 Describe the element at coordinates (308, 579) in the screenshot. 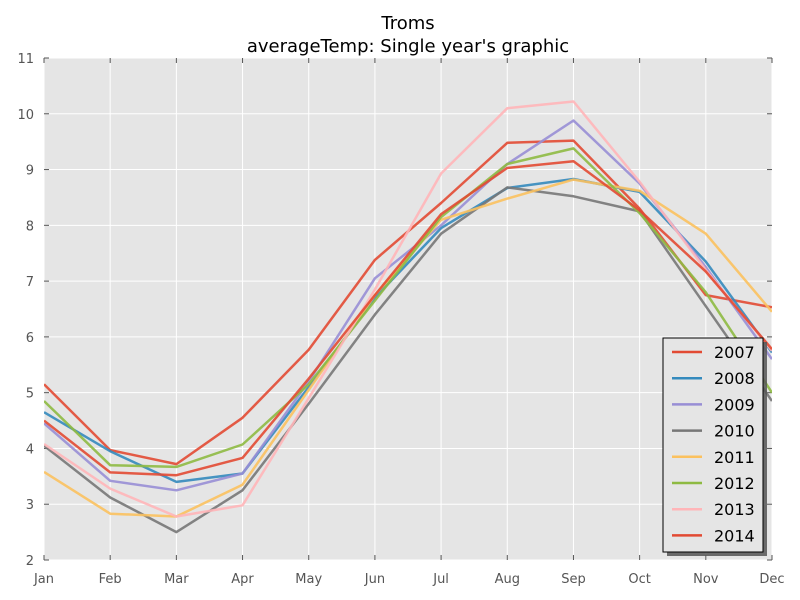

I see `x-tick-label: May` at that location.